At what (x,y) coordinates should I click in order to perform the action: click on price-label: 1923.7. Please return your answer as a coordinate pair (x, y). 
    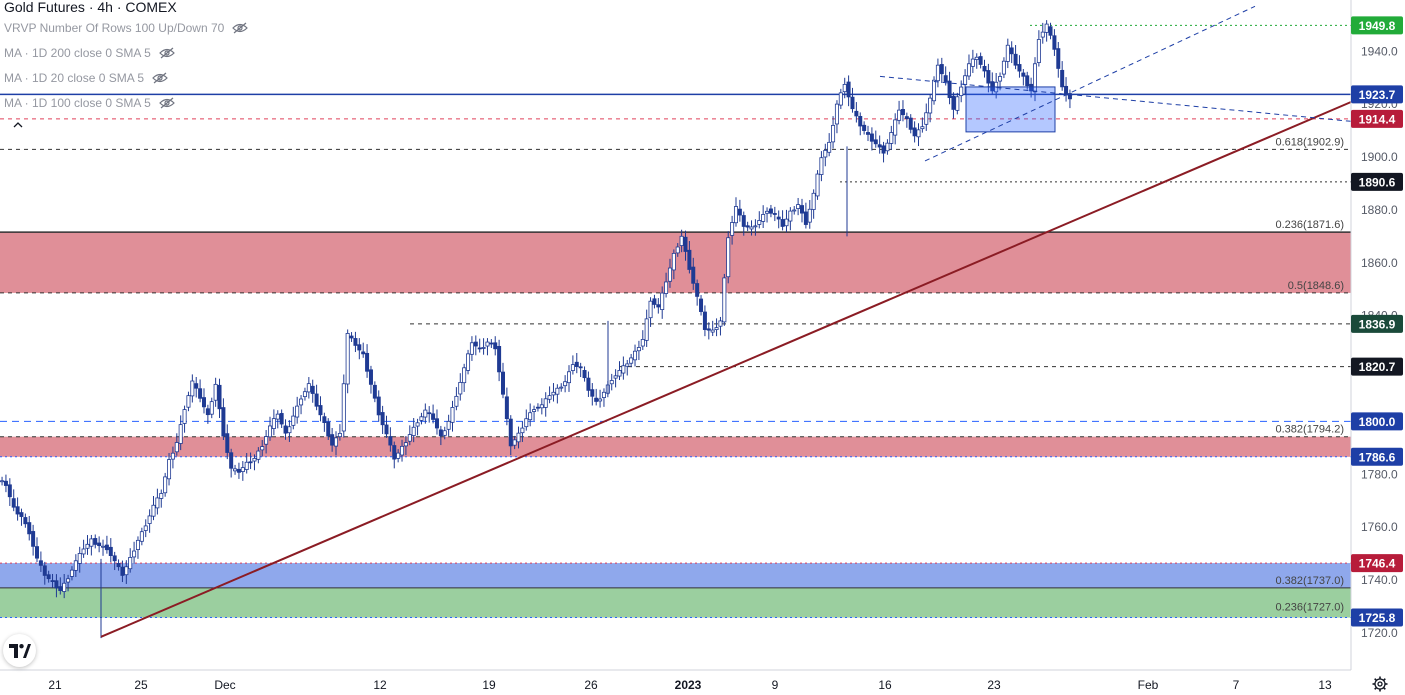
    Looking at the image, I should click on (1377, 94).